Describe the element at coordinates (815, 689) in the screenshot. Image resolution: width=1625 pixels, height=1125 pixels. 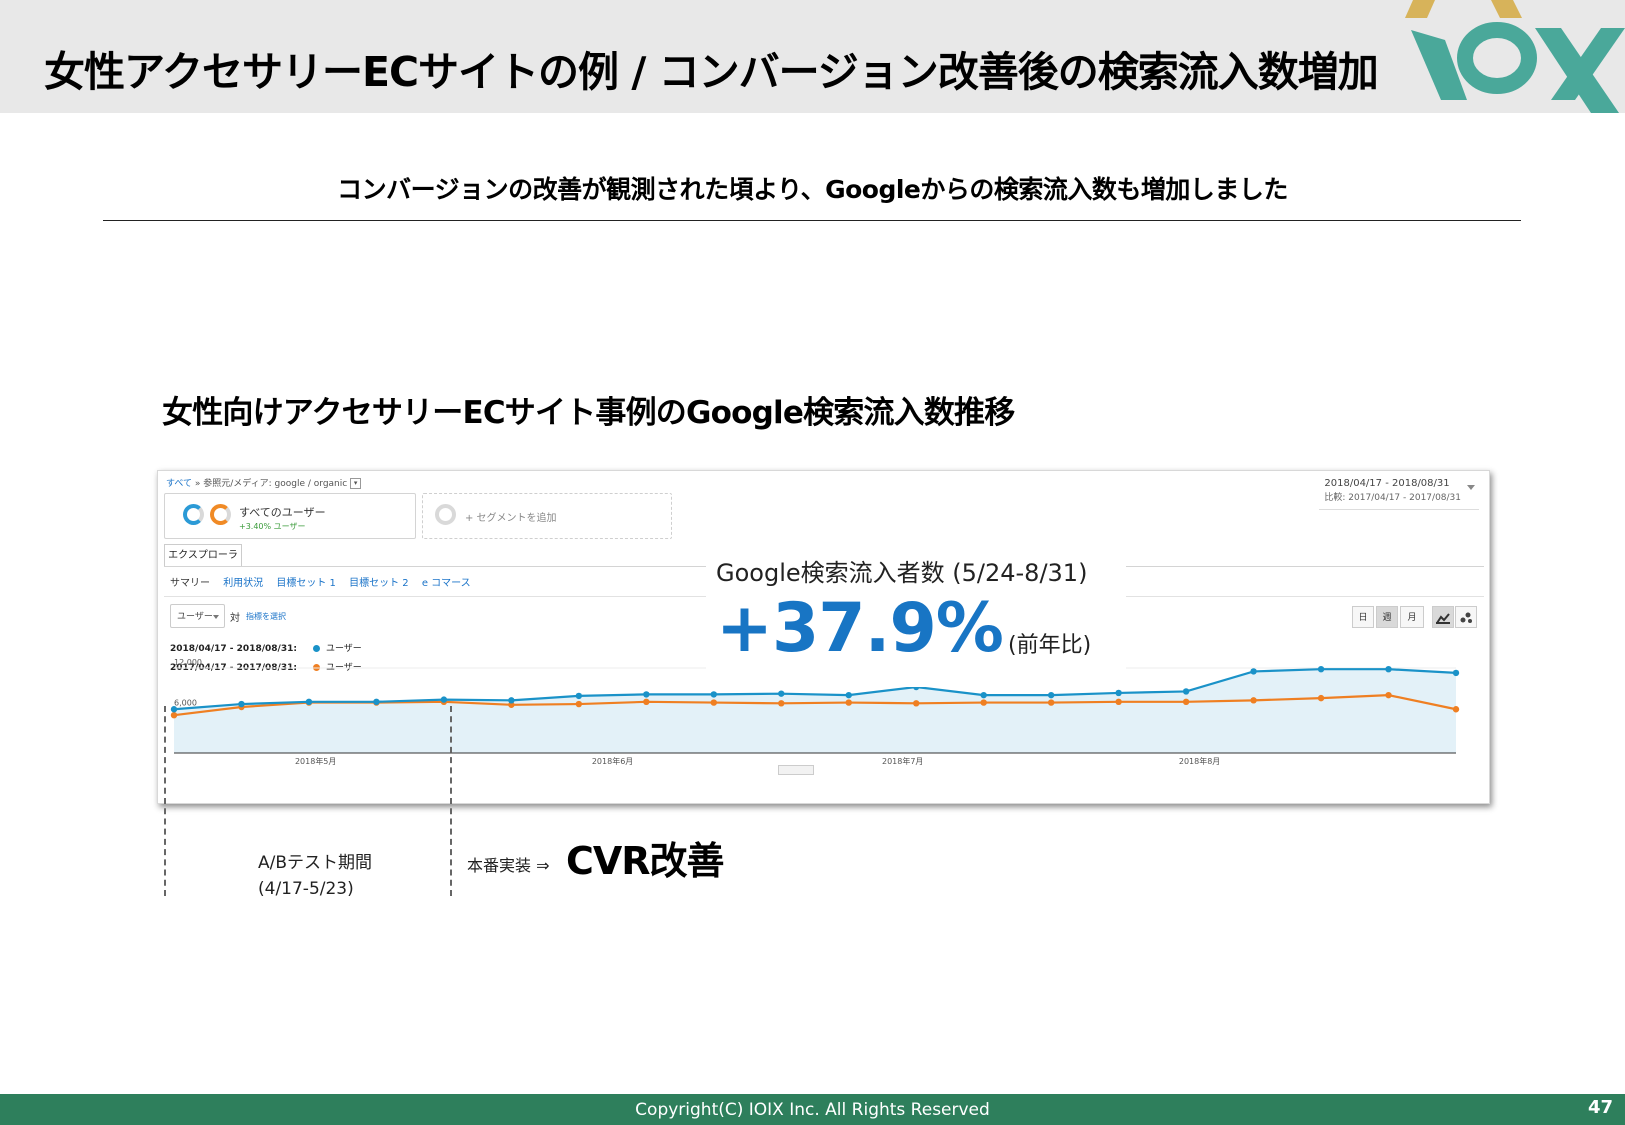
I see `series-line` at that location.